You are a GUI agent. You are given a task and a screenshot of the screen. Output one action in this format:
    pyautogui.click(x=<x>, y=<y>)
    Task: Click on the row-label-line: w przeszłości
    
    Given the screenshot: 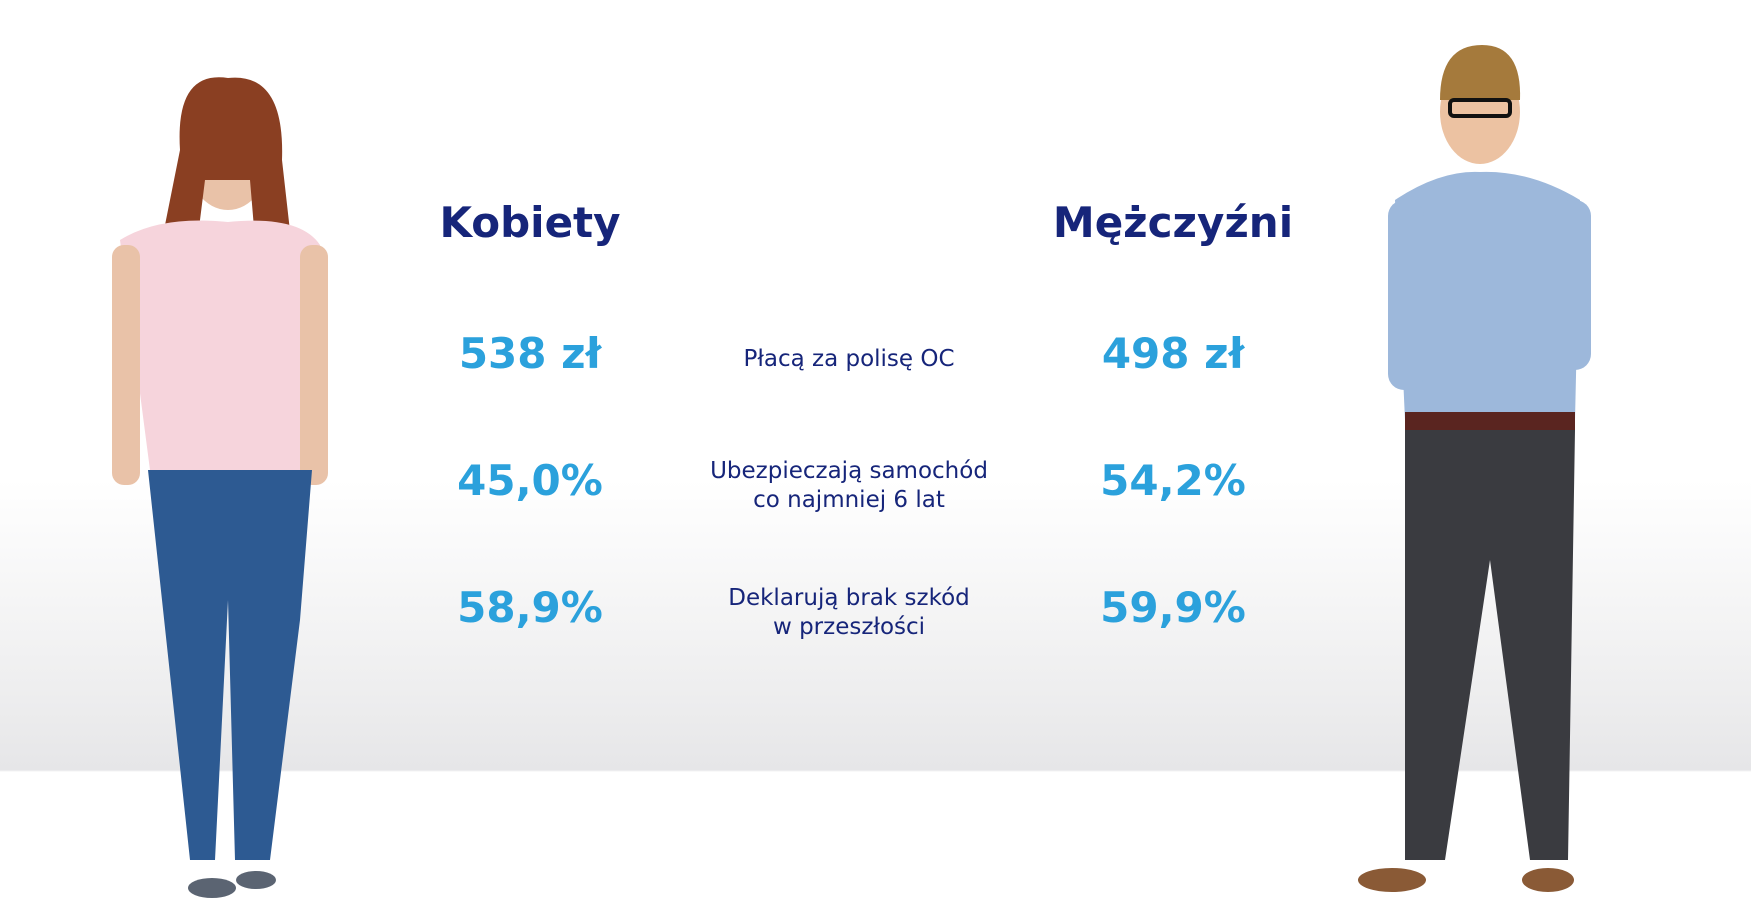 What is the action you would take?
    pyautogui.click(x=849, y=627)
    